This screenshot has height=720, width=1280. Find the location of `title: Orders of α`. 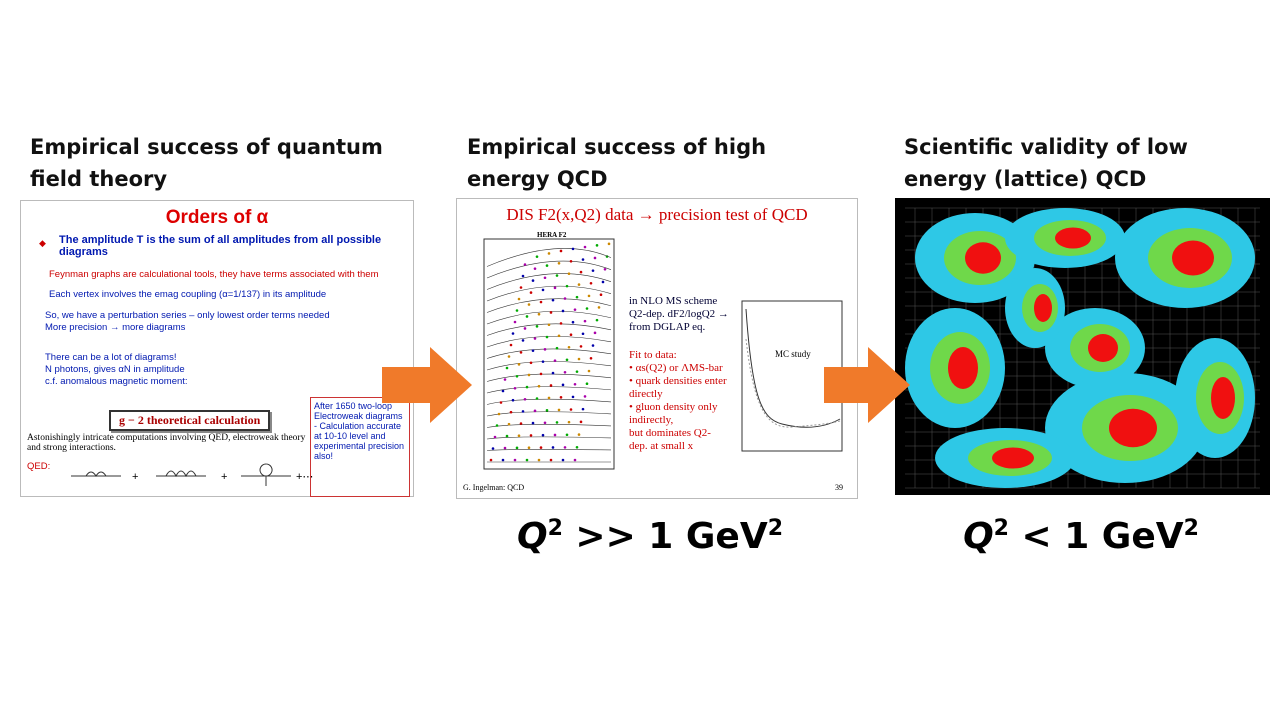

title: Orders of α is located at coordinates (217, 217).